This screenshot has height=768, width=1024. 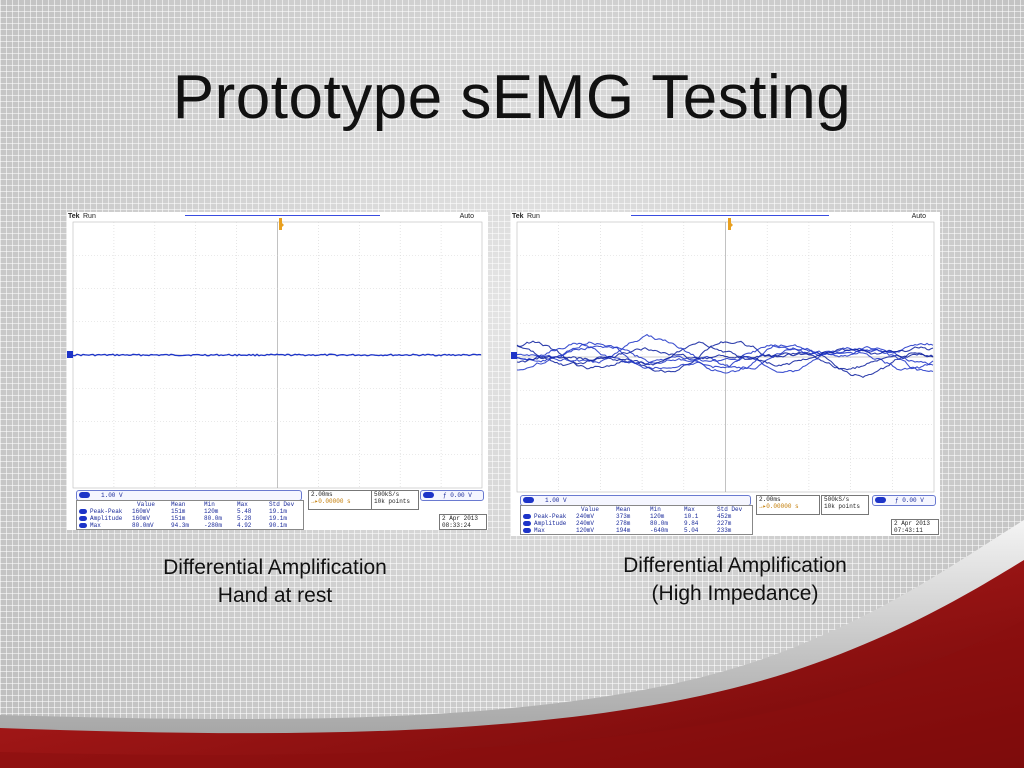 What do you see at coordinates (244, 511) in the screenshot?
I see `cell-max: 5.48` at bounding box center [244, 511].